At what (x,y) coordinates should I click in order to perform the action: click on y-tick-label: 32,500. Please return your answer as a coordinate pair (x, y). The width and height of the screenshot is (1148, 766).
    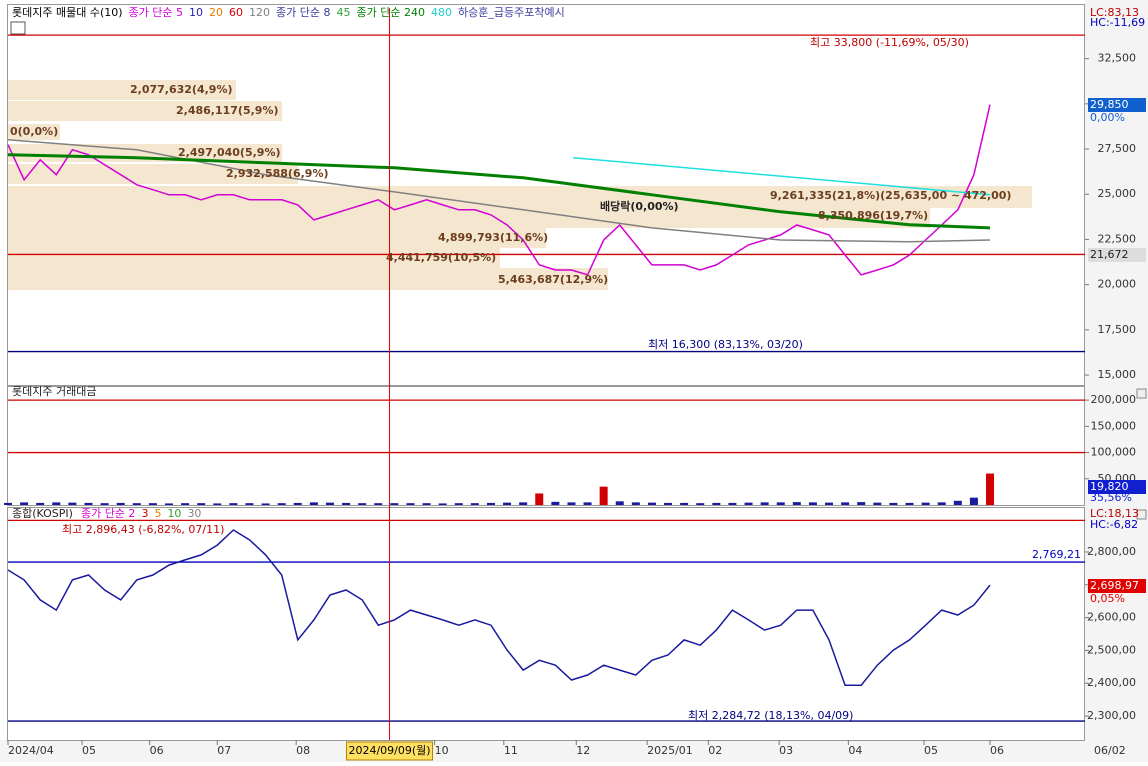
    Looking at the image, I should click on (1117, 58).